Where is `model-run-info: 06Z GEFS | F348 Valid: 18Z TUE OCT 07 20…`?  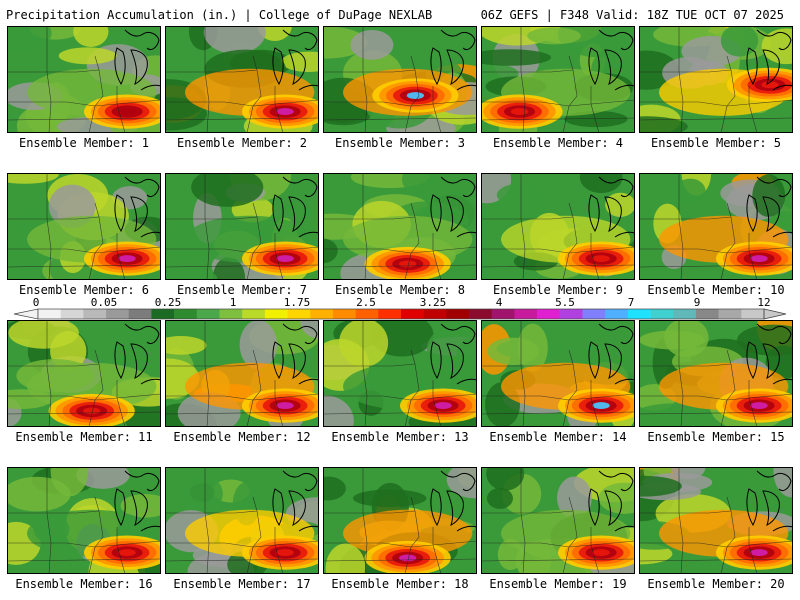
model-run-info: 06Z GEFS | F348 Valid: 18Z TUE OCT 07 20… is located at coordinates (632, 15).